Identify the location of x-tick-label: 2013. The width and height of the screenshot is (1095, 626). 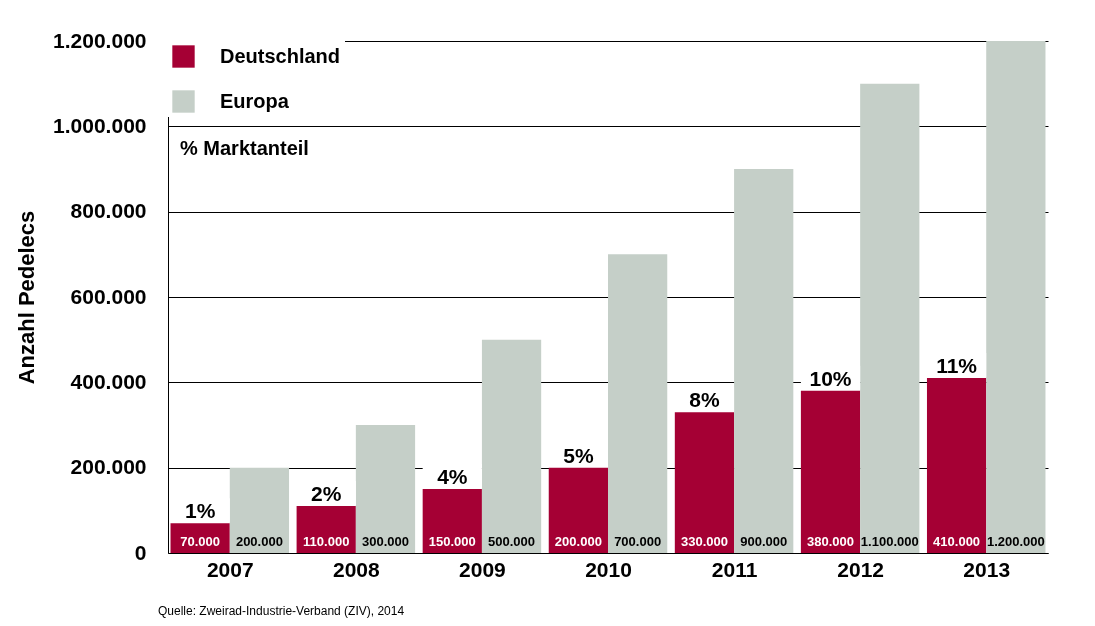
(987, 569).